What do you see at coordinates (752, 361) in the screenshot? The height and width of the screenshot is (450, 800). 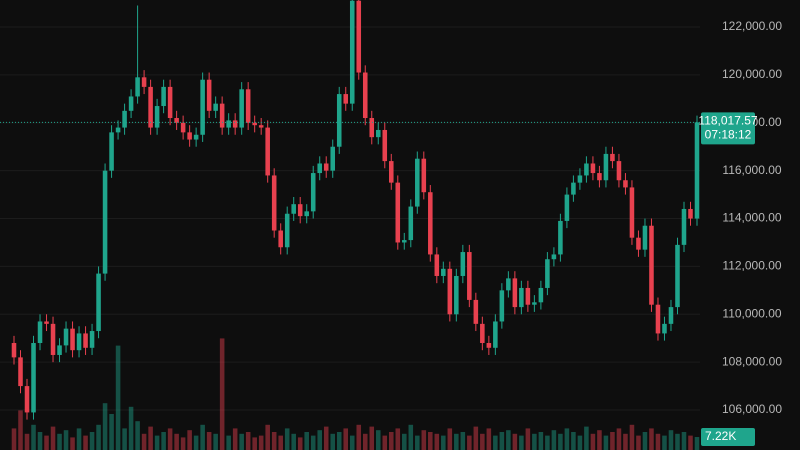 I see `y-tick-label: 108,000.00` at bounding box center [752, 361].